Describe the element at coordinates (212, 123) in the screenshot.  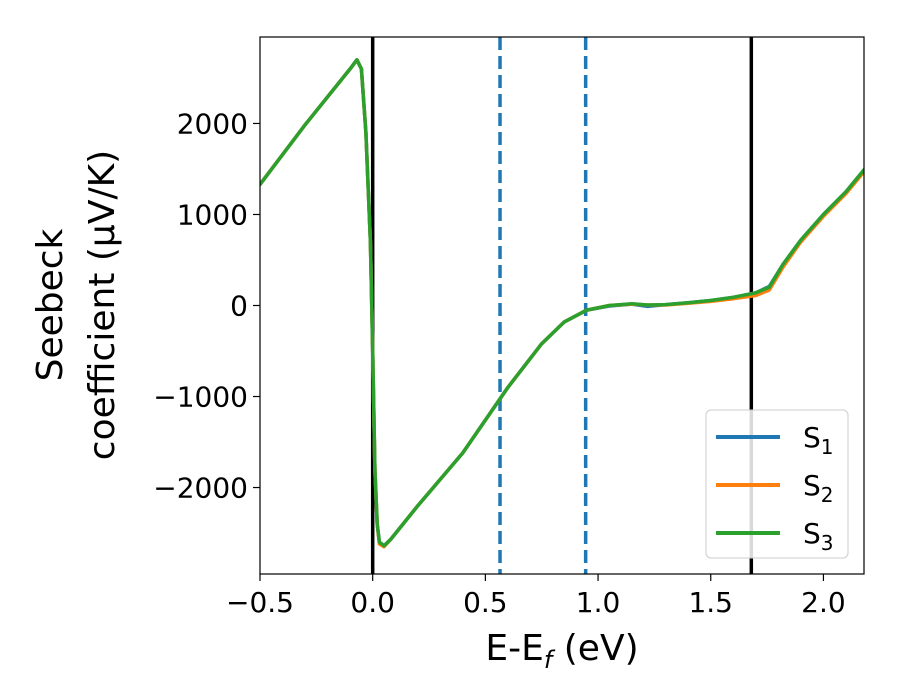
I see `y-tick-label: 2000` at that location.